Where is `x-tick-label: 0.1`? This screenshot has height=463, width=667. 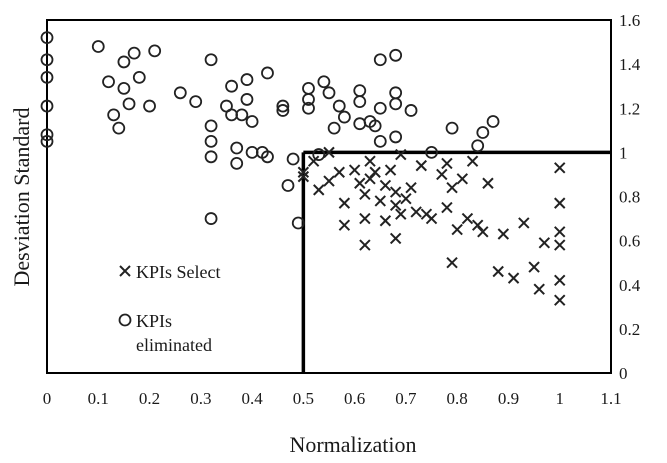 x-tick-label: 0.1 is located at coordinates (98, 398).